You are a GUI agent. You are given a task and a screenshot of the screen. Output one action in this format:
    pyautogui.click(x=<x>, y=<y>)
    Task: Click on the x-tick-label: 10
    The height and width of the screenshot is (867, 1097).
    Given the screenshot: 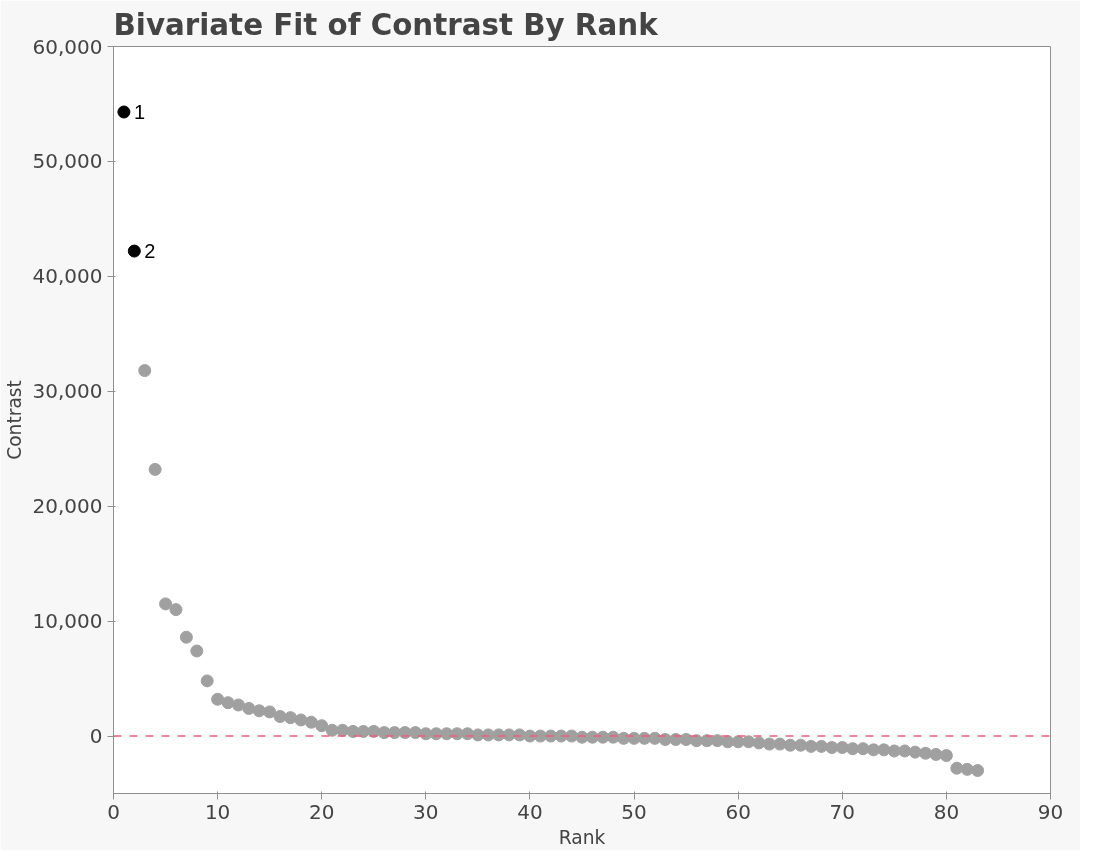 What is the action you would take?
    pyautogui.click(x=217, y=811)
    